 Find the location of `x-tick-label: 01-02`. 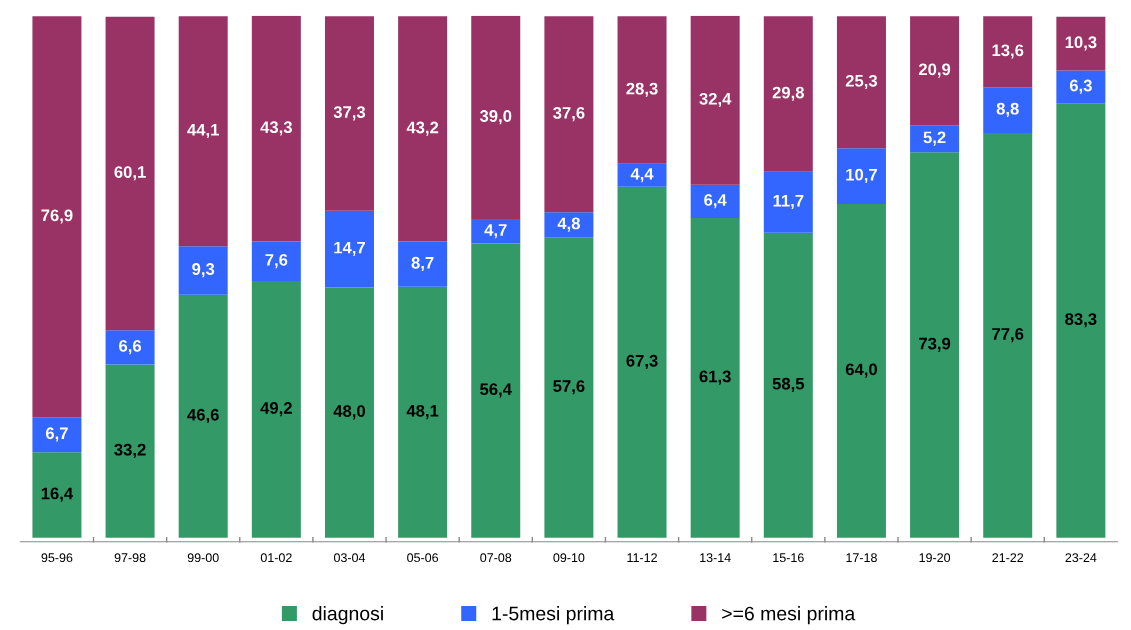

x-tick-label: 01-02 is located at coordinates (276, 558).